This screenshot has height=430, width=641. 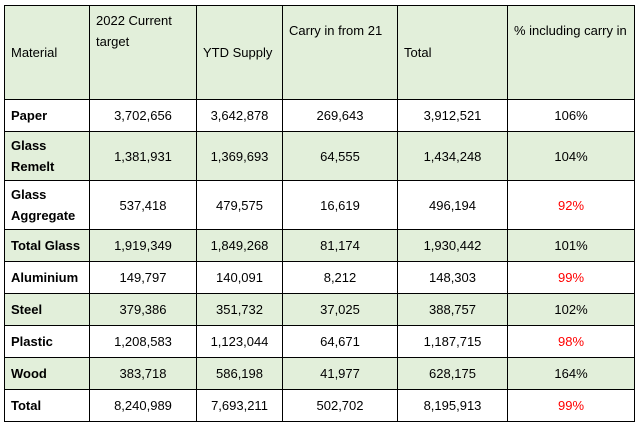 What do you see at coordinates (47, 373) in the screenshot?
I see `material-cell: Wood` at bounding box center [47, 373].